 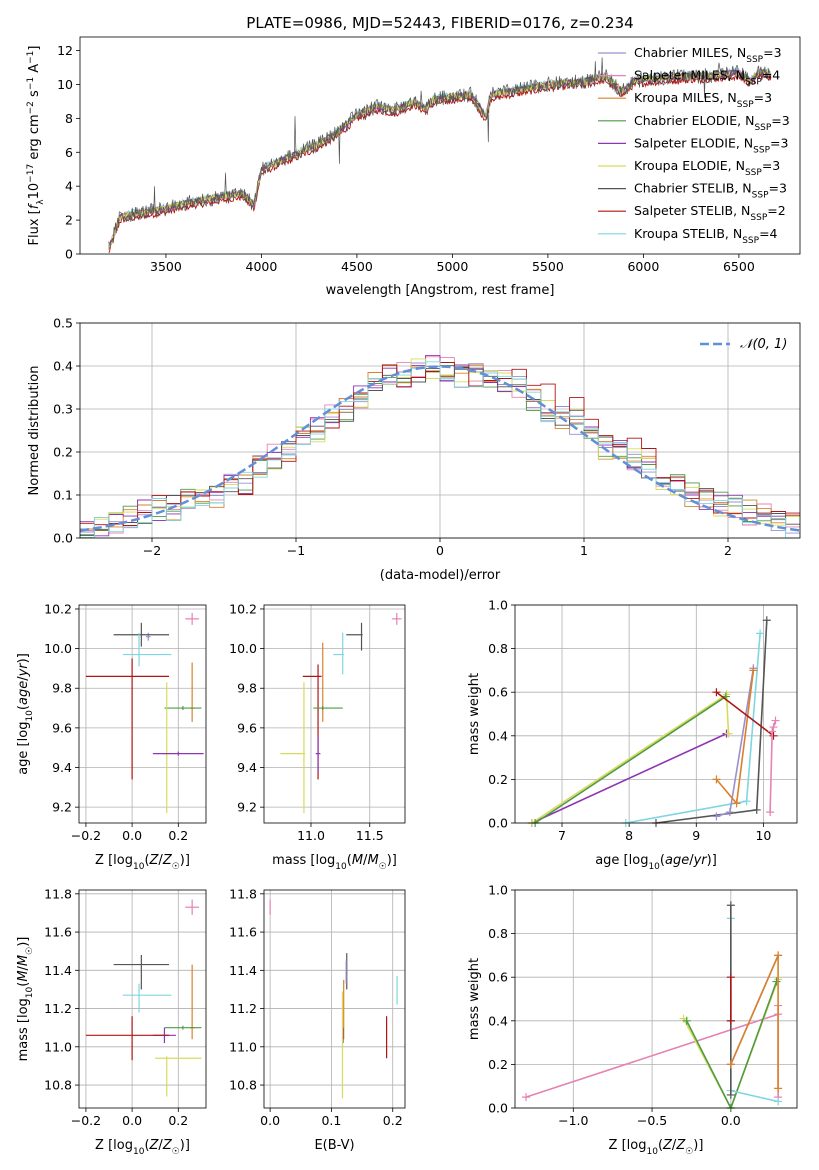 I want to click on y-tick-label: 0.8, so click(x=498, y=933).